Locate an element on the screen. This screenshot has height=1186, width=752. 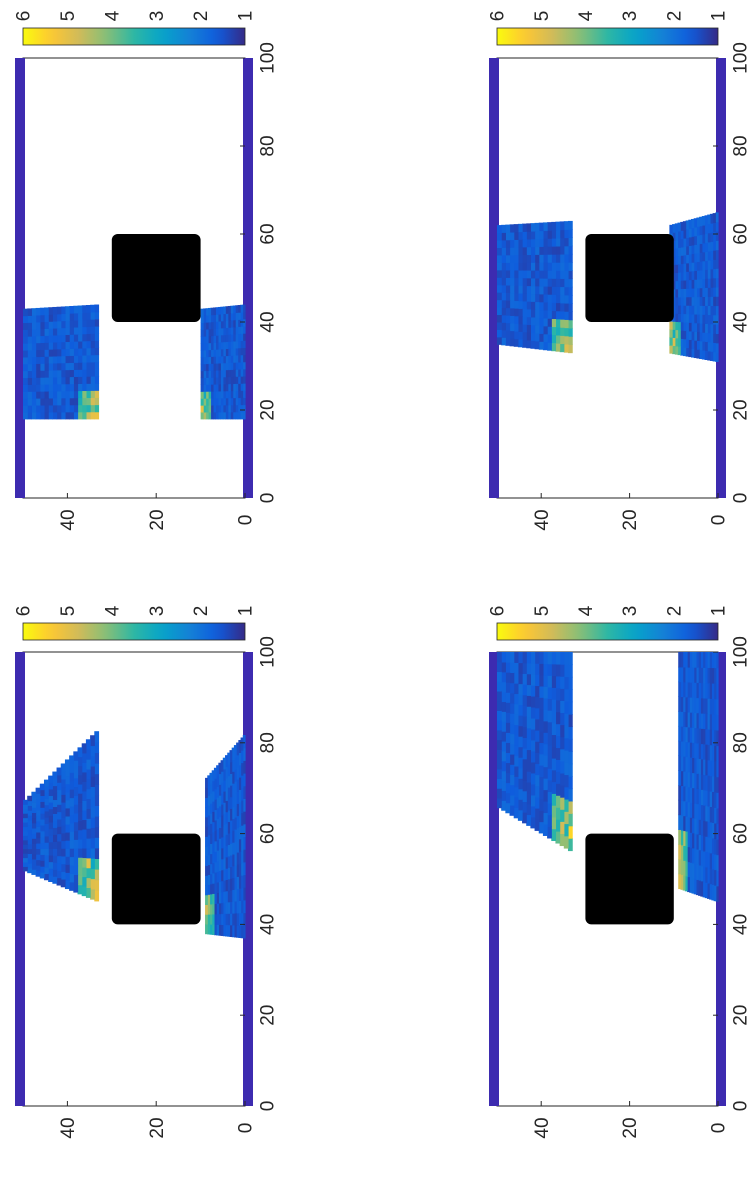
y-tick-label: 20 is located at coordinates (630, 519).